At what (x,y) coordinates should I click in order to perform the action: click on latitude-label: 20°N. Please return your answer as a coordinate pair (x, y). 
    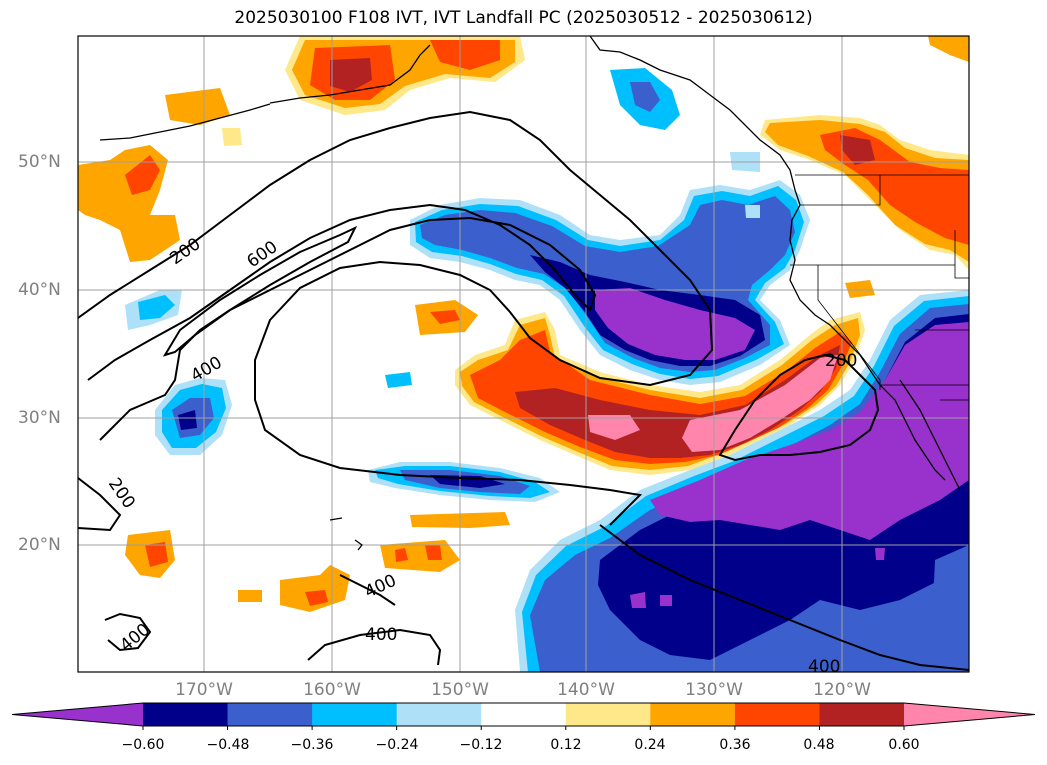
    Looking at the image, I should click on (39, 545).